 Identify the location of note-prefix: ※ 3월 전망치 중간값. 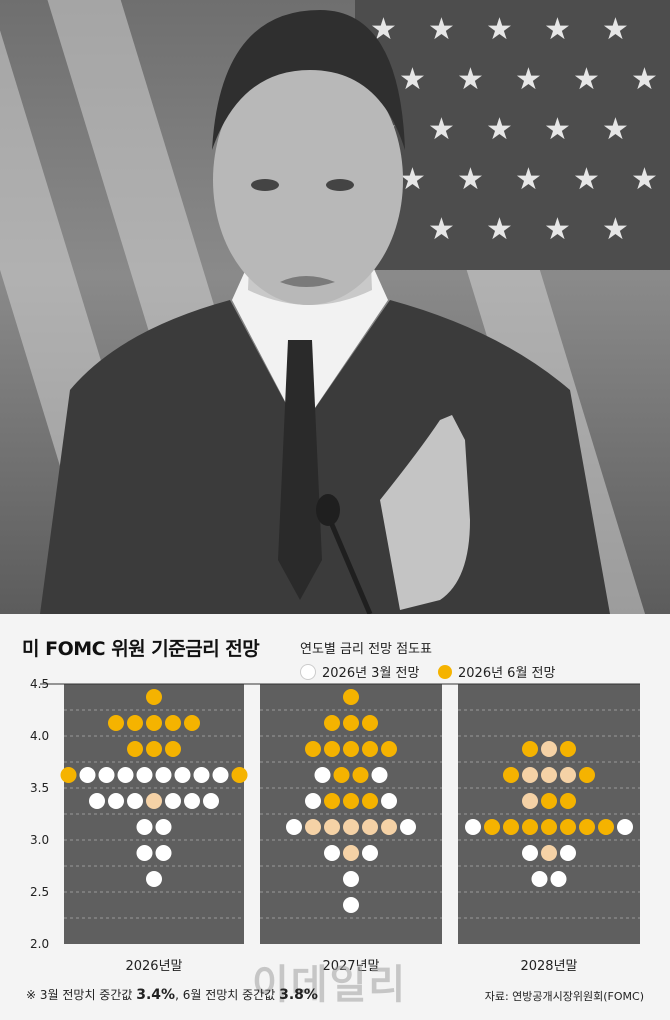
(79, 995).